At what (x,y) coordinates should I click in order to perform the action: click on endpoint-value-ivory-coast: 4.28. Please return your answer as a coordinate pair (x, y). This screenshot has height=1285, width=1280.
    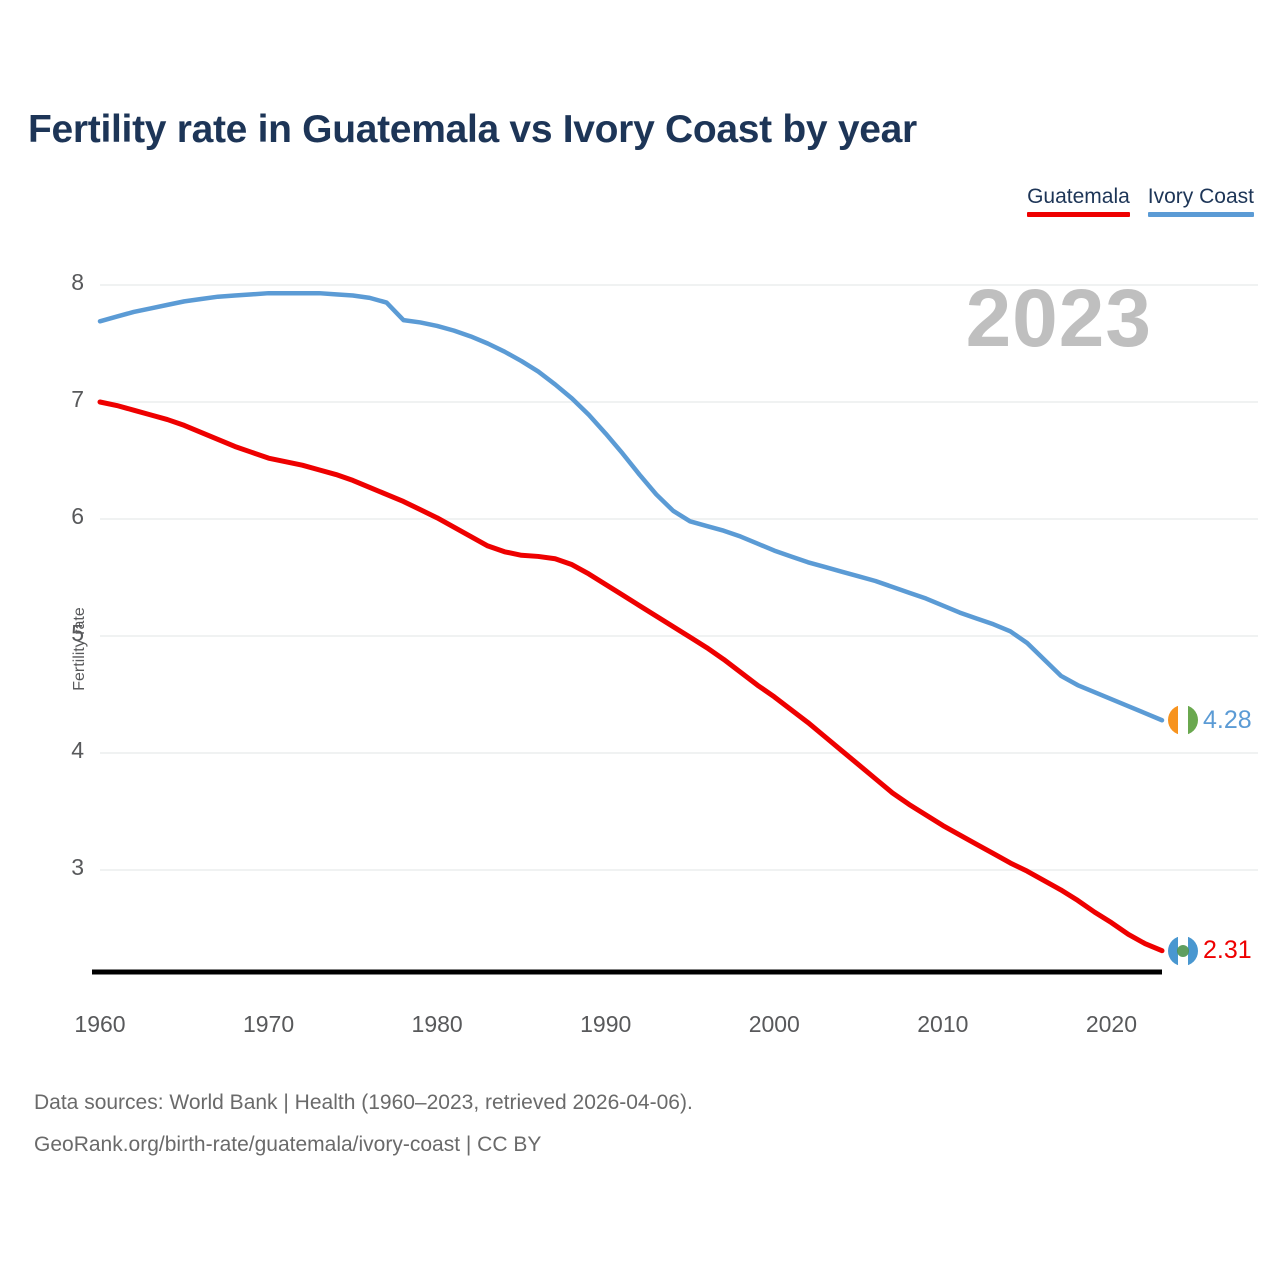
    Looking at the image, I should click on (1227, 719).